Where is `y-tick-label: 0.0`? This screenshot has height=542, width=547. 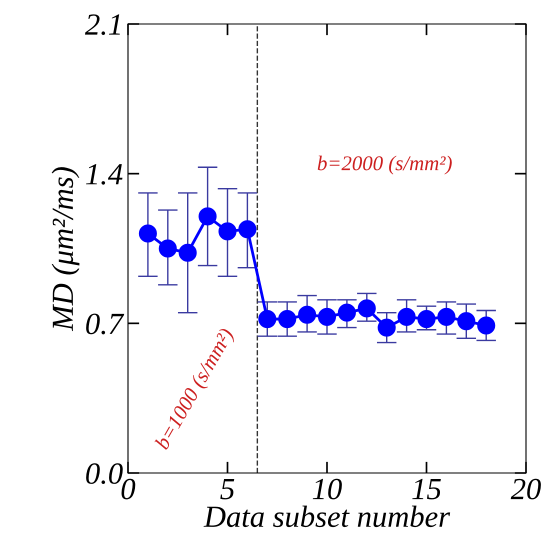
y-tick-label: 0.0 is located at coordinates (104, 473).